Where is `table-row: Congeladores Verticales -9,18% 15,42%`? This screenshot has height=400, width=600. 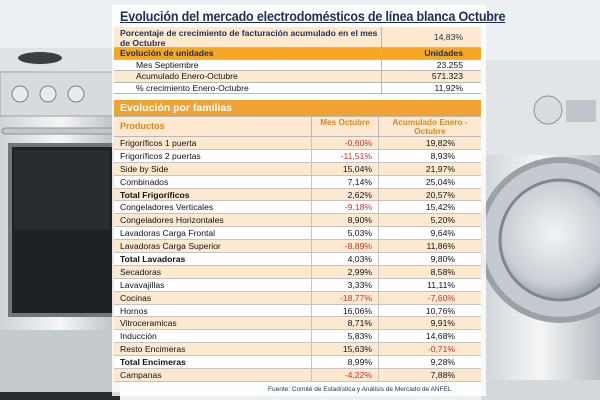
table-row: Congeladores Verticales -9,18% 15,42% is located at coordinates (297, 208).